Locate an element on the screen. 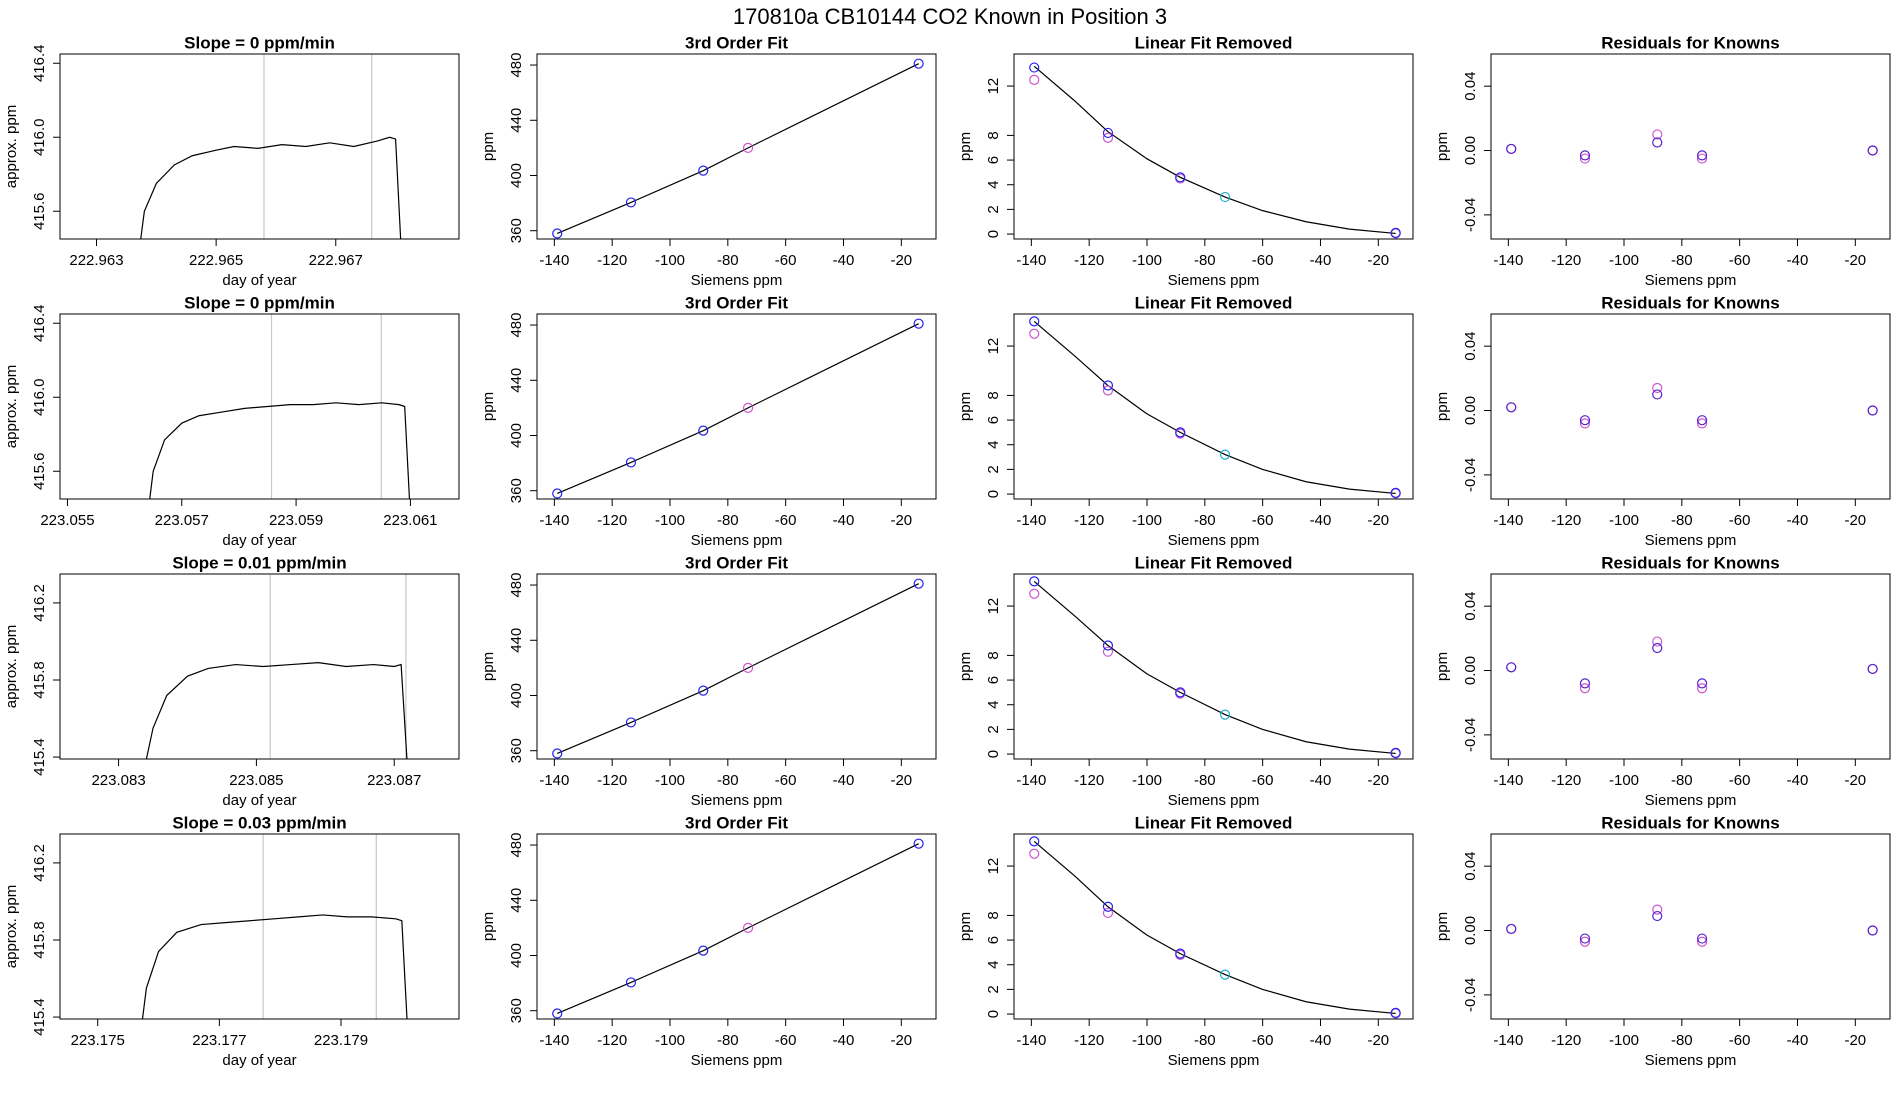  chart-title: Residuals for Knowns is located at coordinates (1690, 562).